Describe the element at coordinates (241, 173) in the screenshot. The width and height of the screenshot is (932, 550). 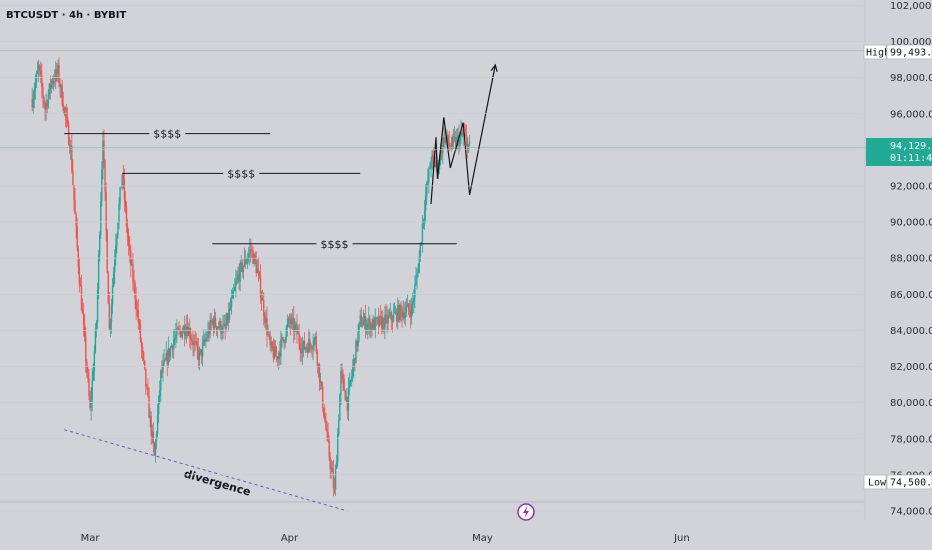
I see `liquidity-label: $$$$` at that location.